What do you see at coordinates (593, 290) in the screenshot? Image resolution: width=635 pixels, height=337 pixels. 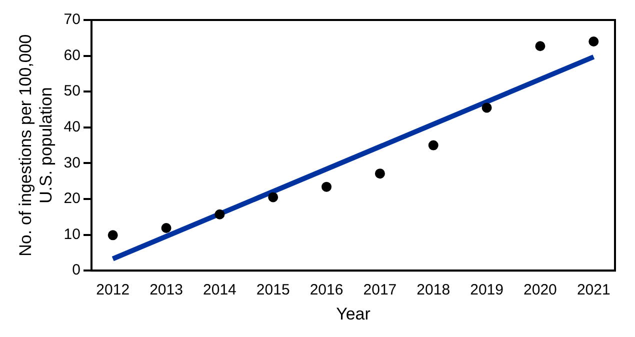 I see `x-tick-label: 2021` at bounding box center [593, 290].